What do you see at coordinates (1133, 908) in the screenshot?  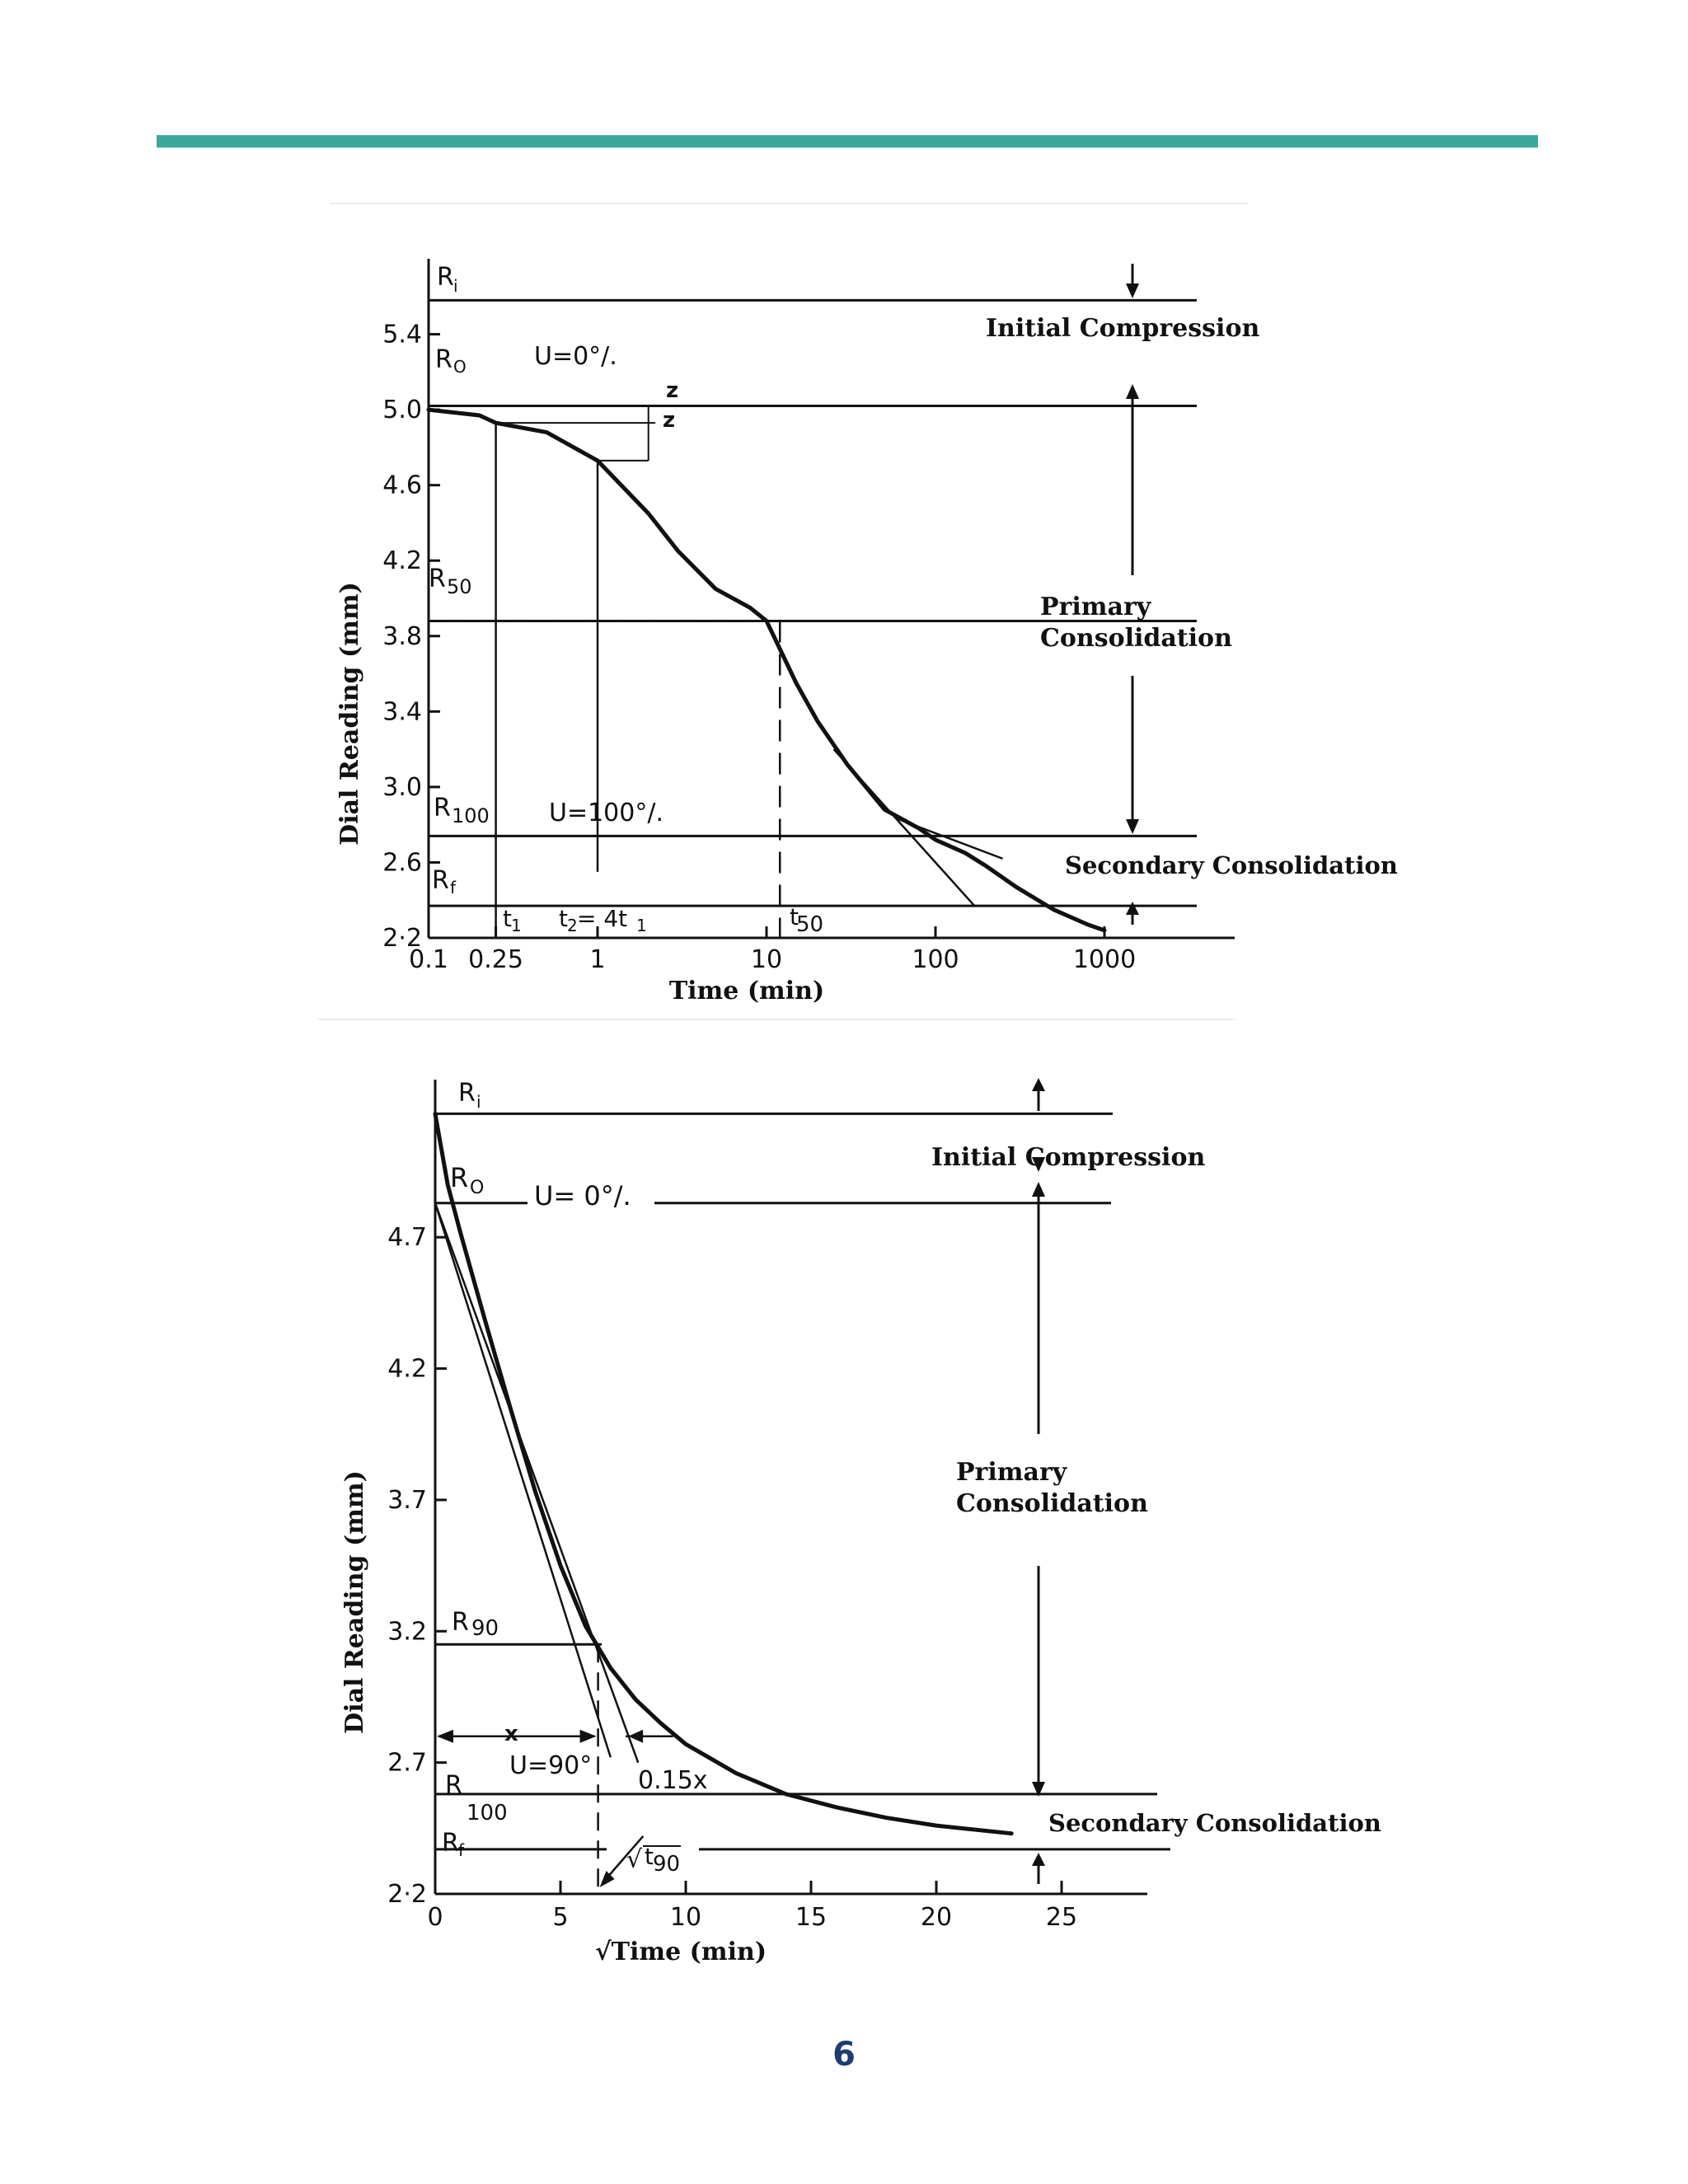 I see `chart1-final-arrowhead` at bounding box center [1133, 908].